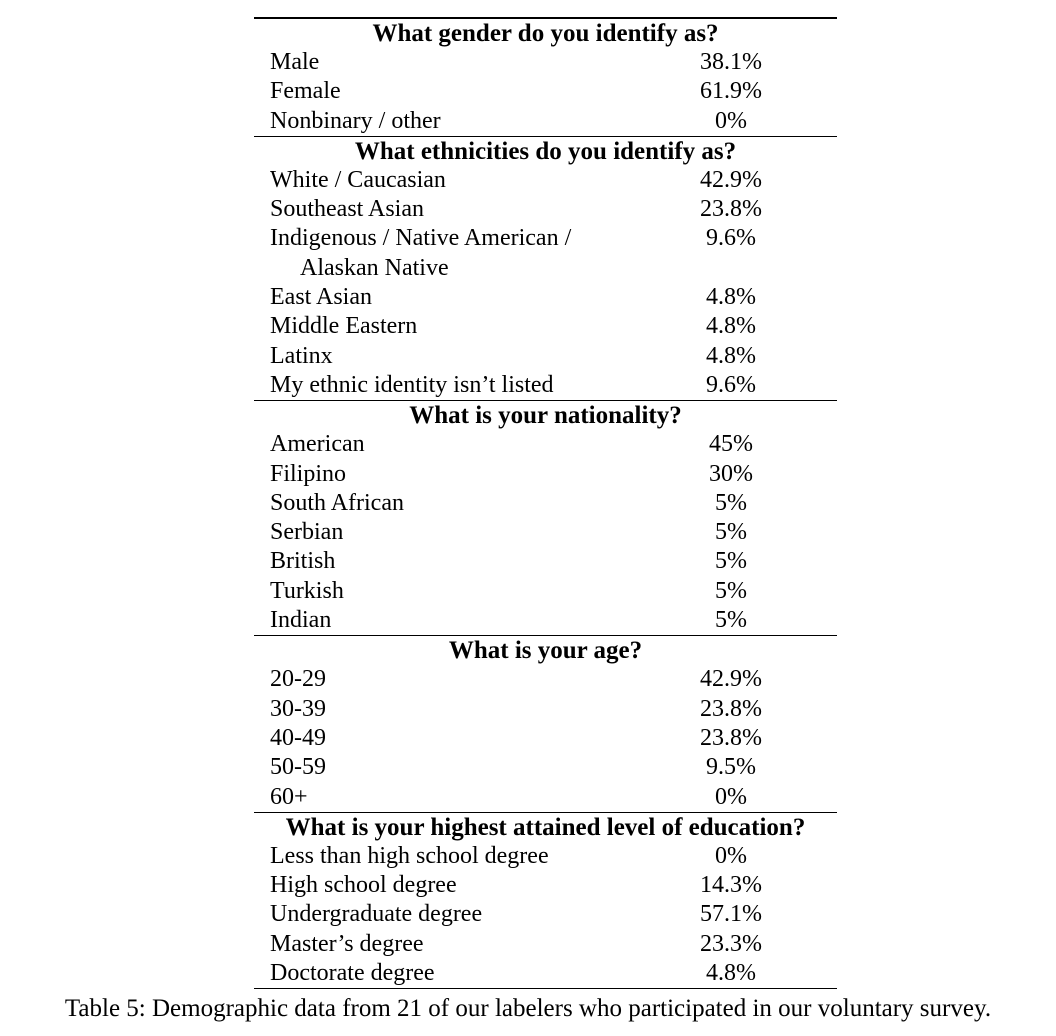 This screenshot has width=1056, height=1036. I want to click on table-row: Nonbinary / other 0%, so click(545, 121).